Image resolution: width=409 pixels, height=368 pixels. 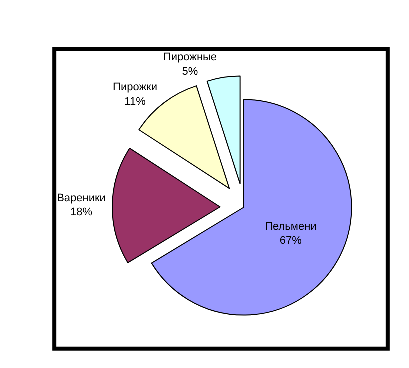 What do you see at coordinates (135, 88) in the screenshot?
I see `slice-label: Пирожки` at bounding box center [135, 88].